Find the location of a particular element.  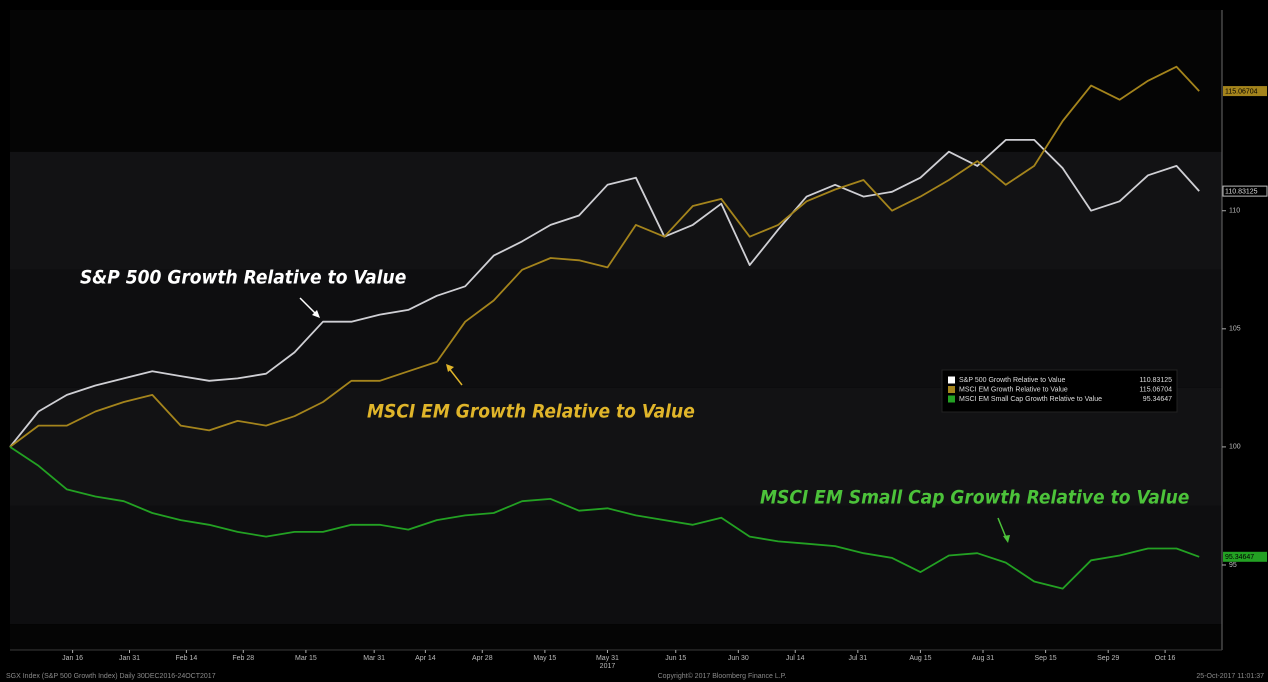

legend-label: S&P 500 Growth Relative to Value is located at coordinates (1012, 380).